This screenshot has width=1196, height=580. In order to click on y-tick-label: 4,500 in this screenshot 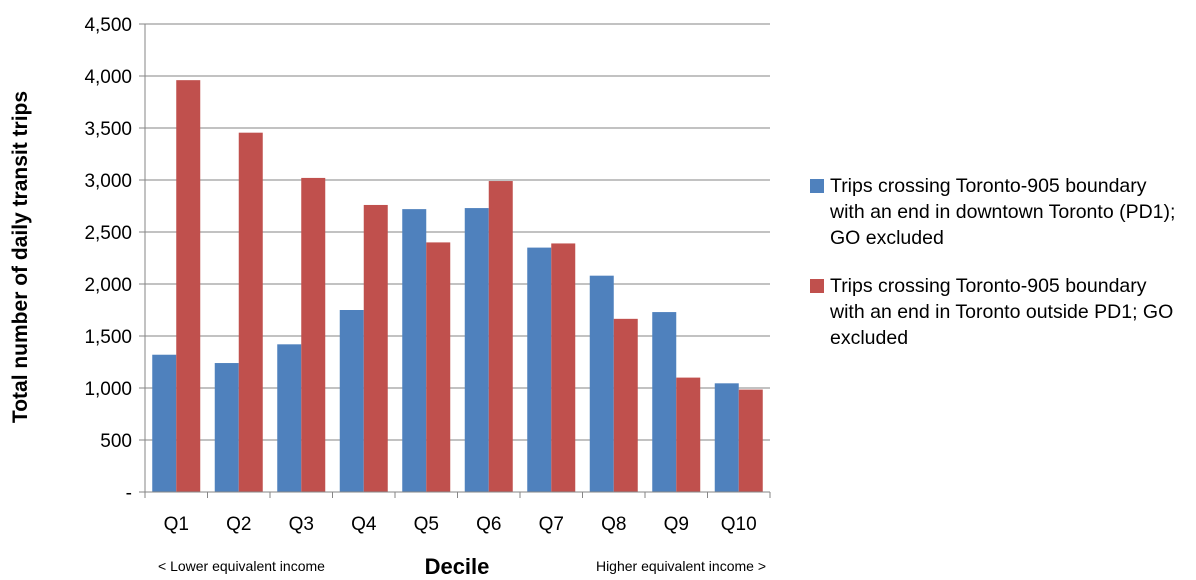, I will do `click(108, 25)`.